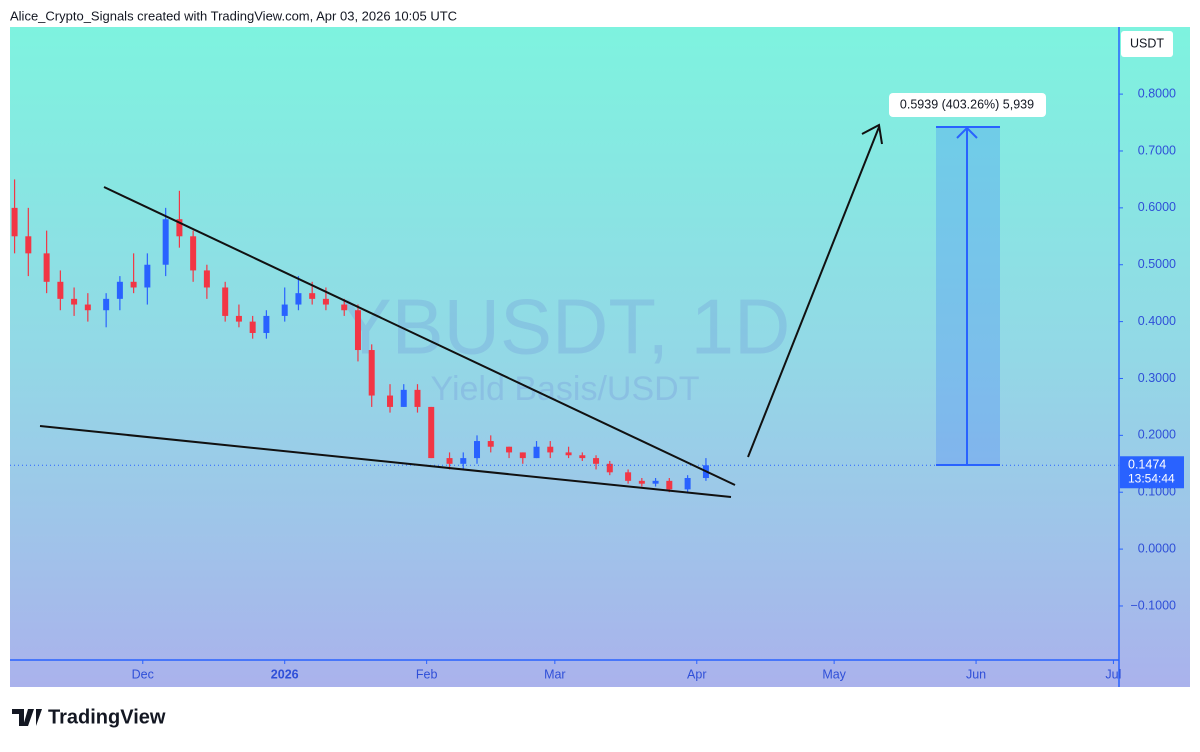 The height and width of the screenshot is (752, 1200). What do you see at coordinates (1147, 465) in the screenshot?
I see `last-price-label: 0.1474` at bounding box center [1147, 465].